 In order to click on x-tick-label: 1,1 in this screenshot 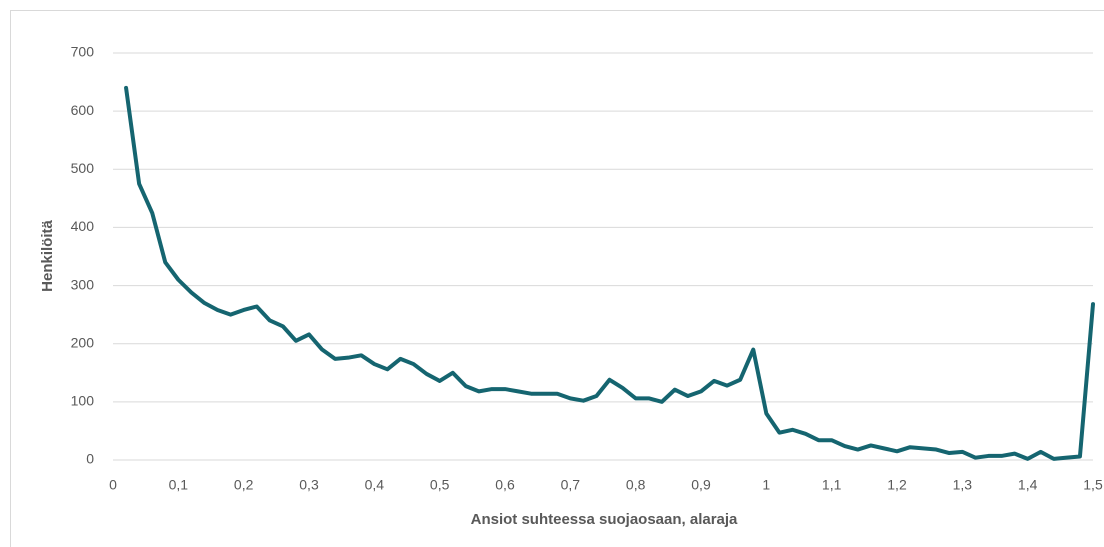, I will do `click(832, 485)`.